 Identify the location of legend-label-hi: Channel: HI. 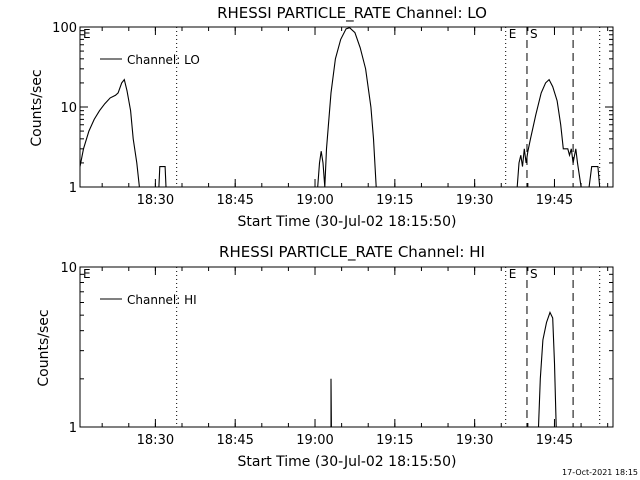
(162, 300).